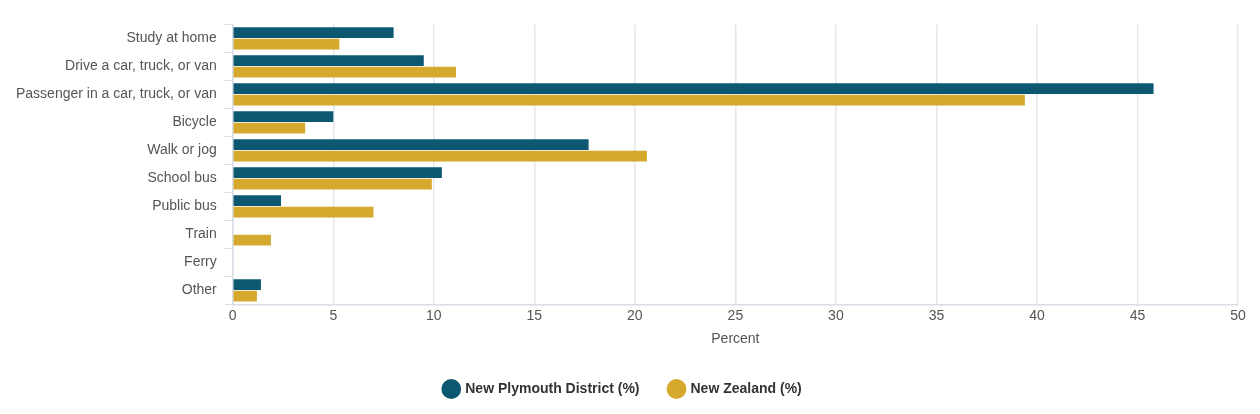  Describe the element at coordinates (171, 37) in the screenshot. I see `y-tick-label: Study at home` at that location.